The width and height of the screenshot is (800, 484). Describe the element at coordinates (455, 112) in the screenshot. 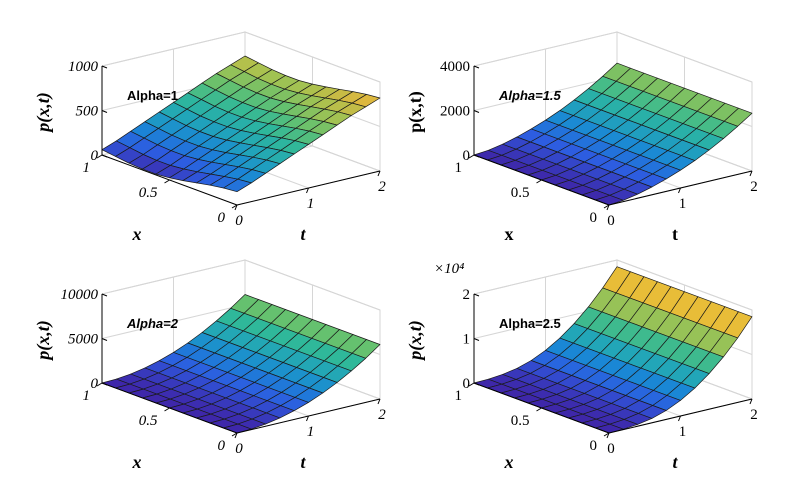

I see `z-tick-label: 2000` at that location.